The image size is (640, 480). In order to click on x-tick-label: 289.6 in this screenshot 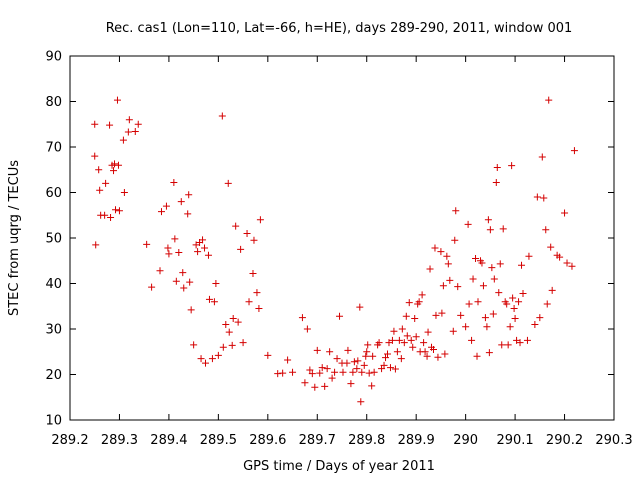, I will do `click(267, 440)`.